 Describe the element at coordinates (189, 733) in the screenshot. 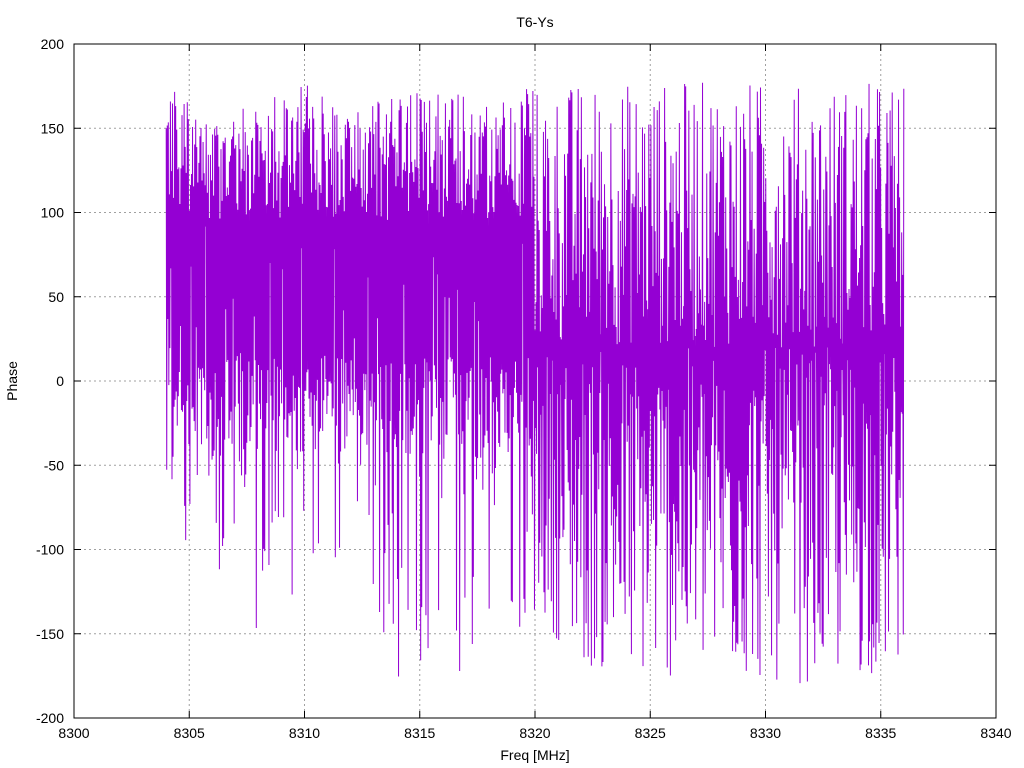

I see `x-tick-label: 8305` at that location.